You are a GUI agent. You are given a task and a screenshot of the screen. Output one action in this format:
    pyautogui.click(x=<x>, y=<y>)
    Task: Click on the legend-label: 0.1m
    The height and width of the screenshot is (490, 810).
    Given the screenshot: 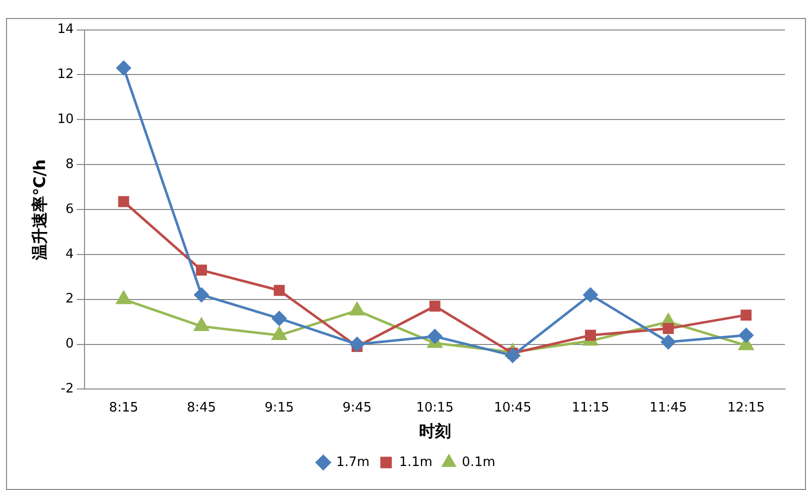 What is the action you would take?
    pyautogui.click(x=479, y=462)
    